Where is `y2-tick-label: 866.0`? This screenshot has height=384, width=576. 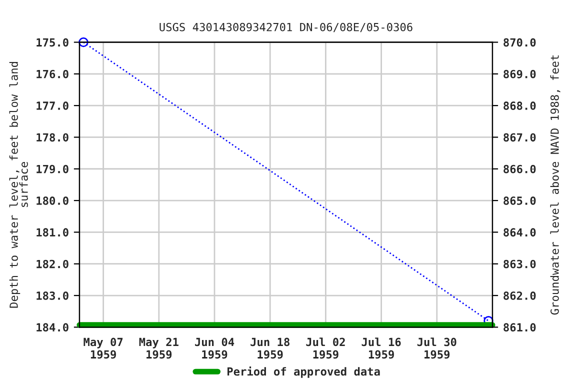
y2-tick-label: 866.0 is located at coordinates (520, 169).